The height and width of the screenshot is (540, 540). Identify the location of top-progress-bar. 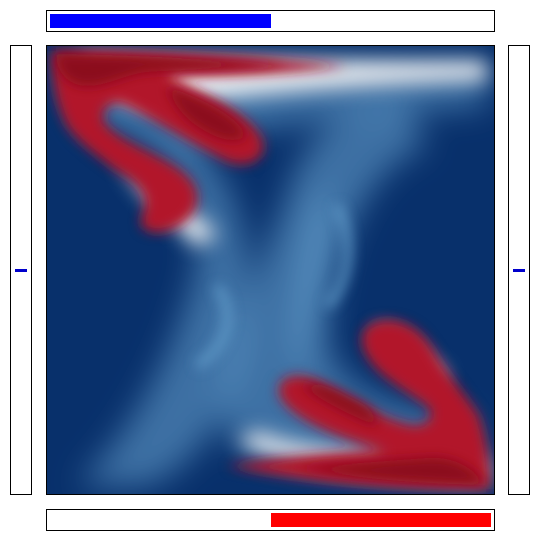
(270, 21).